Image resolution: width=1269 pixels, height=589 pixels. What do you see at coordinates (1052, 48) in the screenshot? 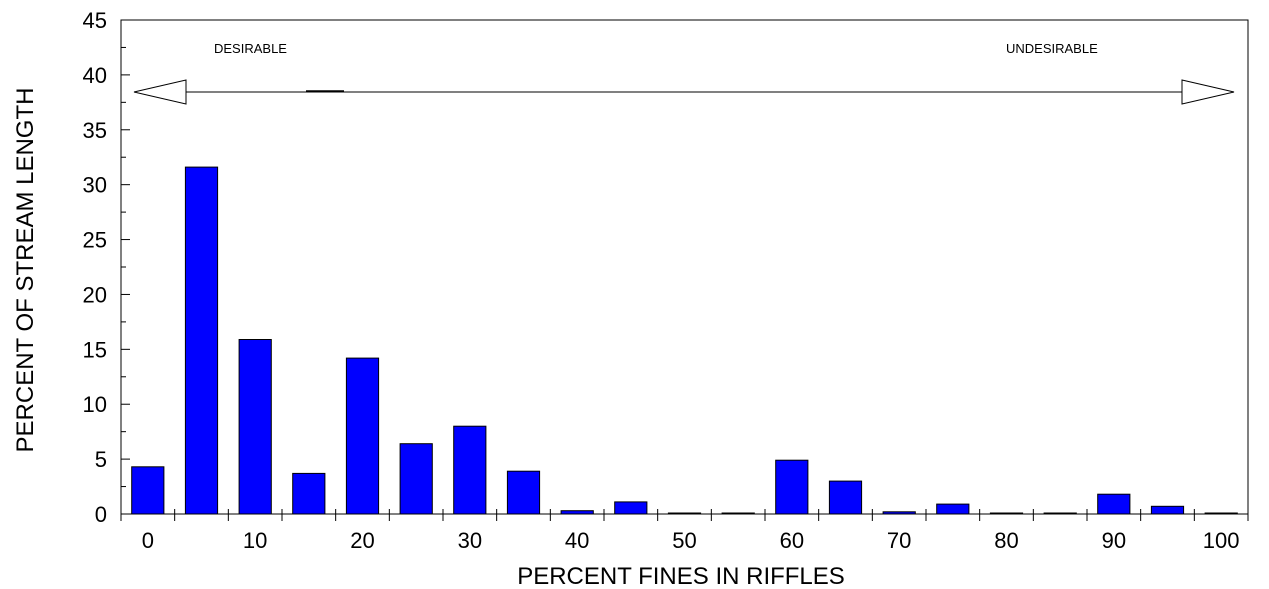
I see `undesirable-label: UNDESIRABLE` at bounding box center [1052, 48].